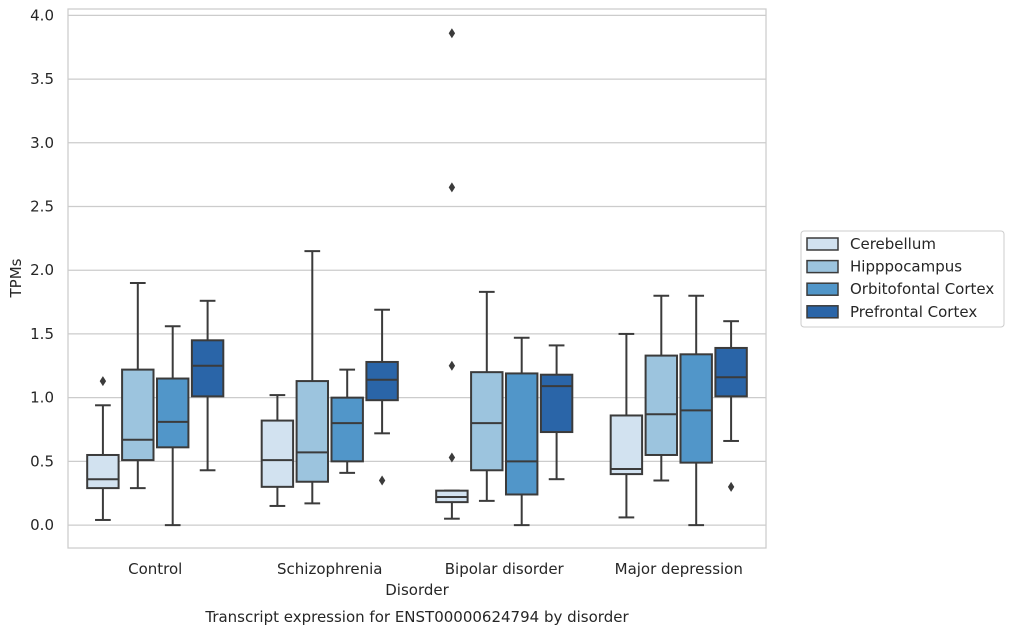 This screenshot has height=634, width=1014. Describe the element at coordinates (505, 569) in the screenshot. I see `x-tick-label: Bipolar disorder` at that location.